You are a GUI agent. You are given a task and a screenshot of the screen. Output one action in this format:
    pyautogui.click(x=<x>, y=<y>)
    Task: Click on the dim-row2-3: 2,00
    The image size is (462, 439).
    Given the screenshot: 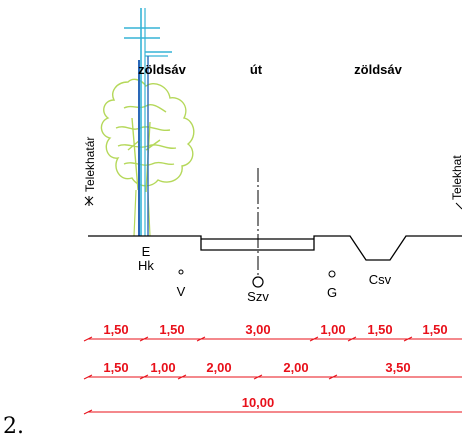 What is the action you would take?
    pyautogui.click(x=218, y=367)
    